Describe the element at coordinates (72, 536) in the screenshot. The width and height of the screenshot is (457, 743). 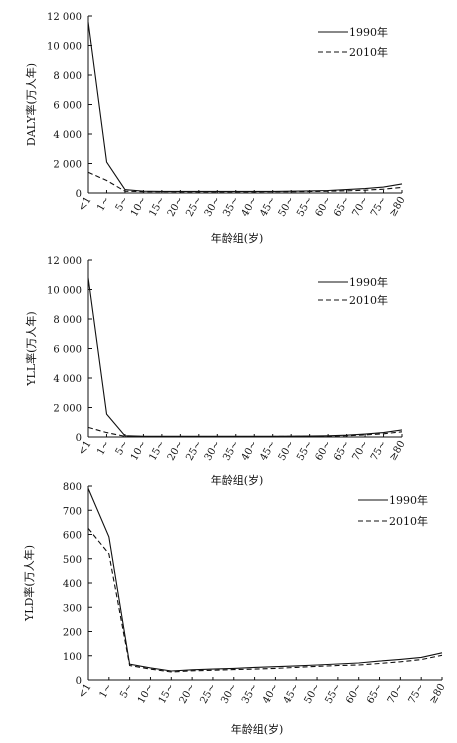
I see `y-tick-label: 600` at that location.